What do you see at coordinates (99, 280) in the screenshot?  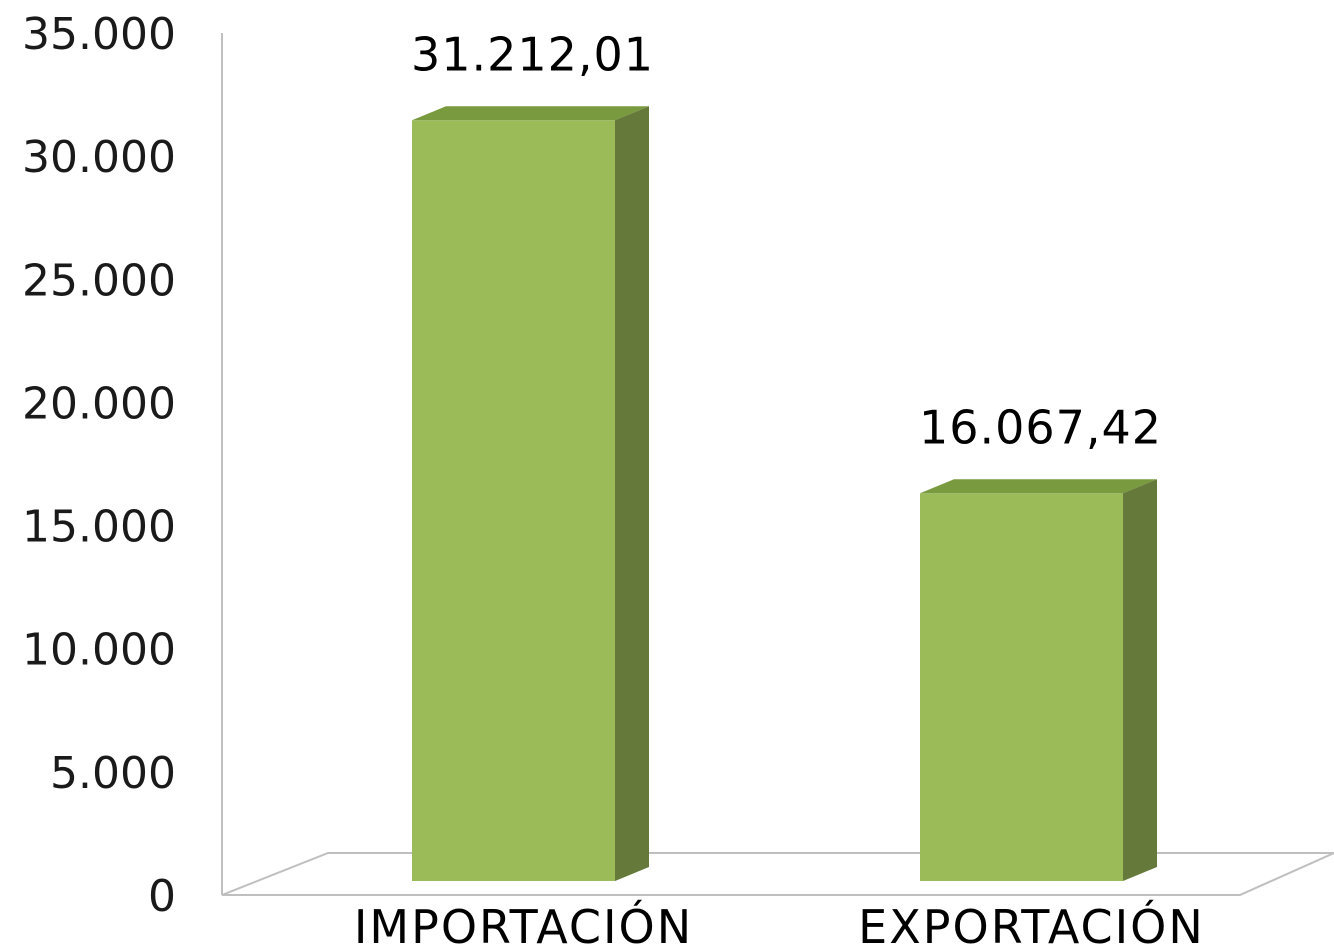 I see `y-tick-label: 25.000` at bounding box center [99, 280].